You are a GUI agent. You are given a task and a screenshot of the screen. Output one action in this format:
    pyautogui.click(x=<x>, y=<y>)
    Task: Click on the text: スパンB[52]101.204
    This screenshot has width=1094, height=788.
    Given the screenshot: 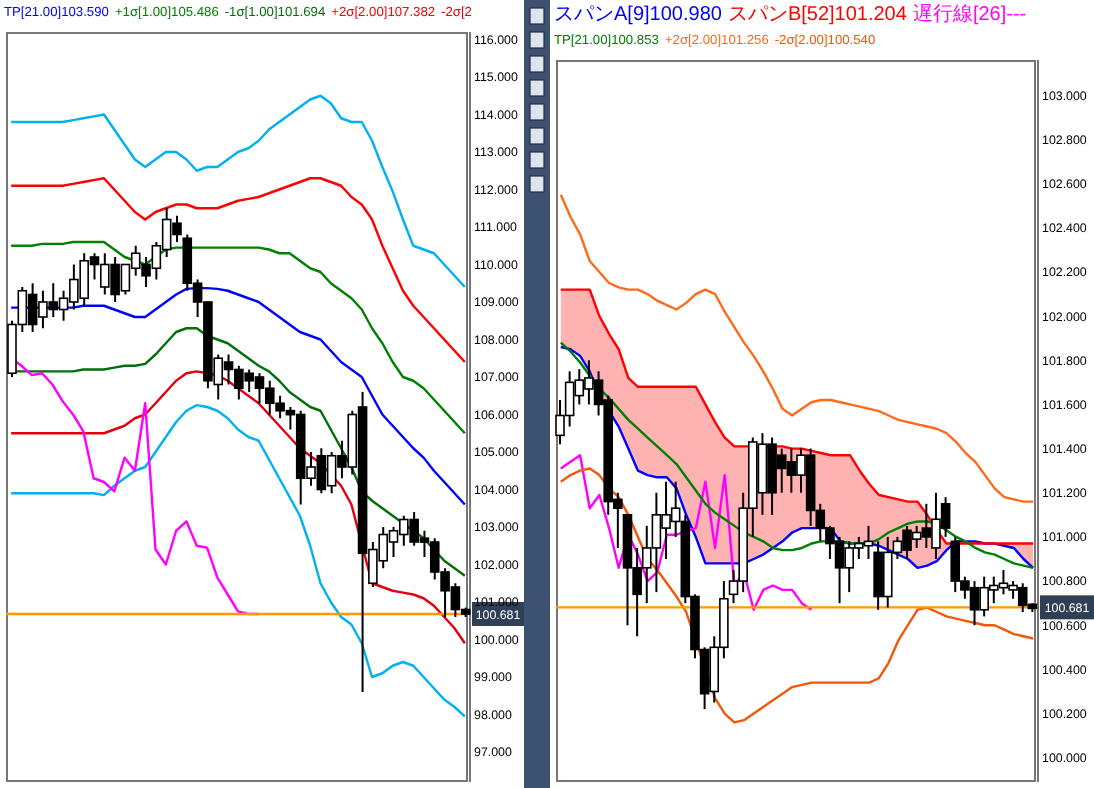 What is the action you would take?
    pyautogui.click(x=817, y=16)
    